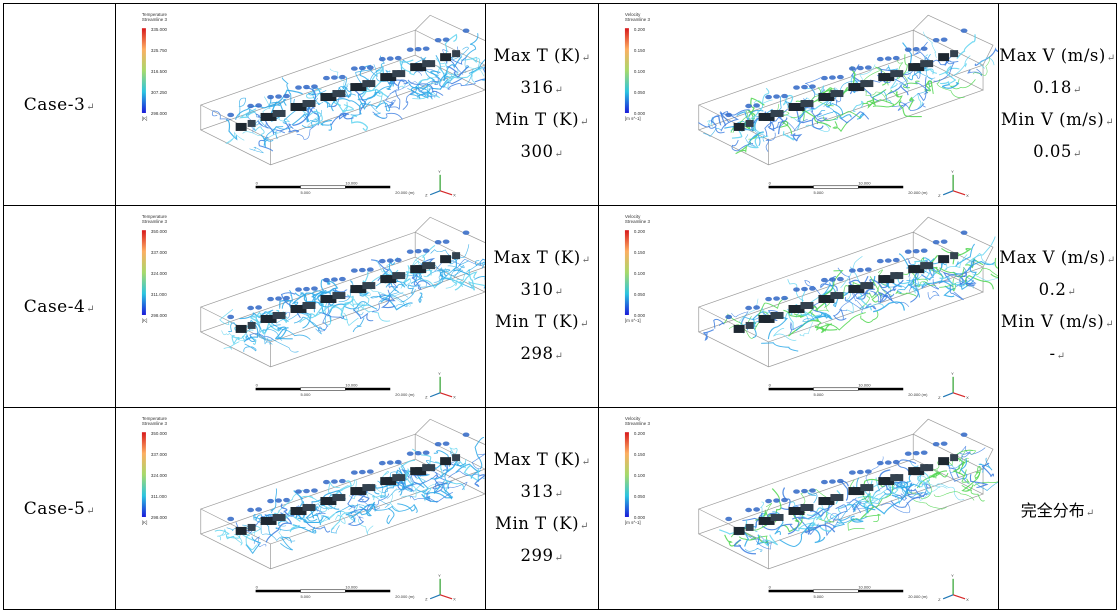 The image size is (1119, 612). I want to click on vel-max-value: 0.18, so click(1052, 87).